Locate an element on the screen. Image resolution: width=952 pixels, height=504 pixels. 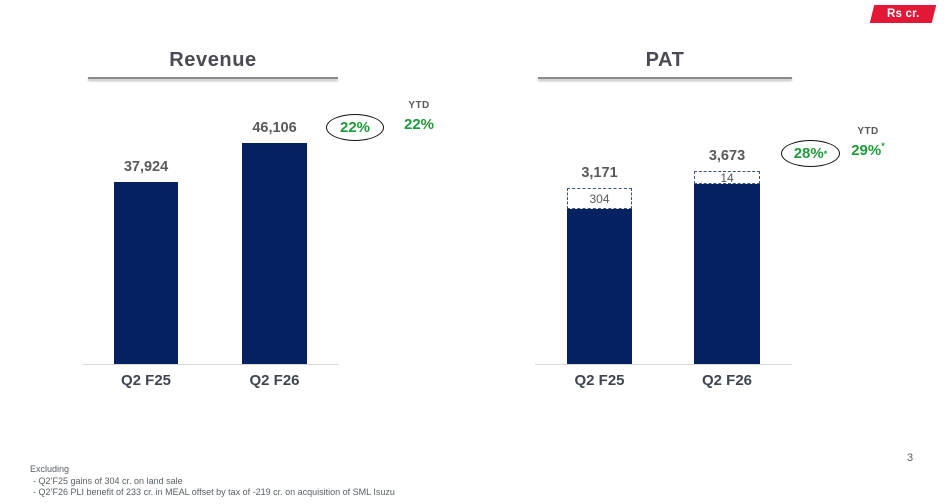
revenue-bar-group-q2f25: 37,924 is located at coordinates (146, 261).